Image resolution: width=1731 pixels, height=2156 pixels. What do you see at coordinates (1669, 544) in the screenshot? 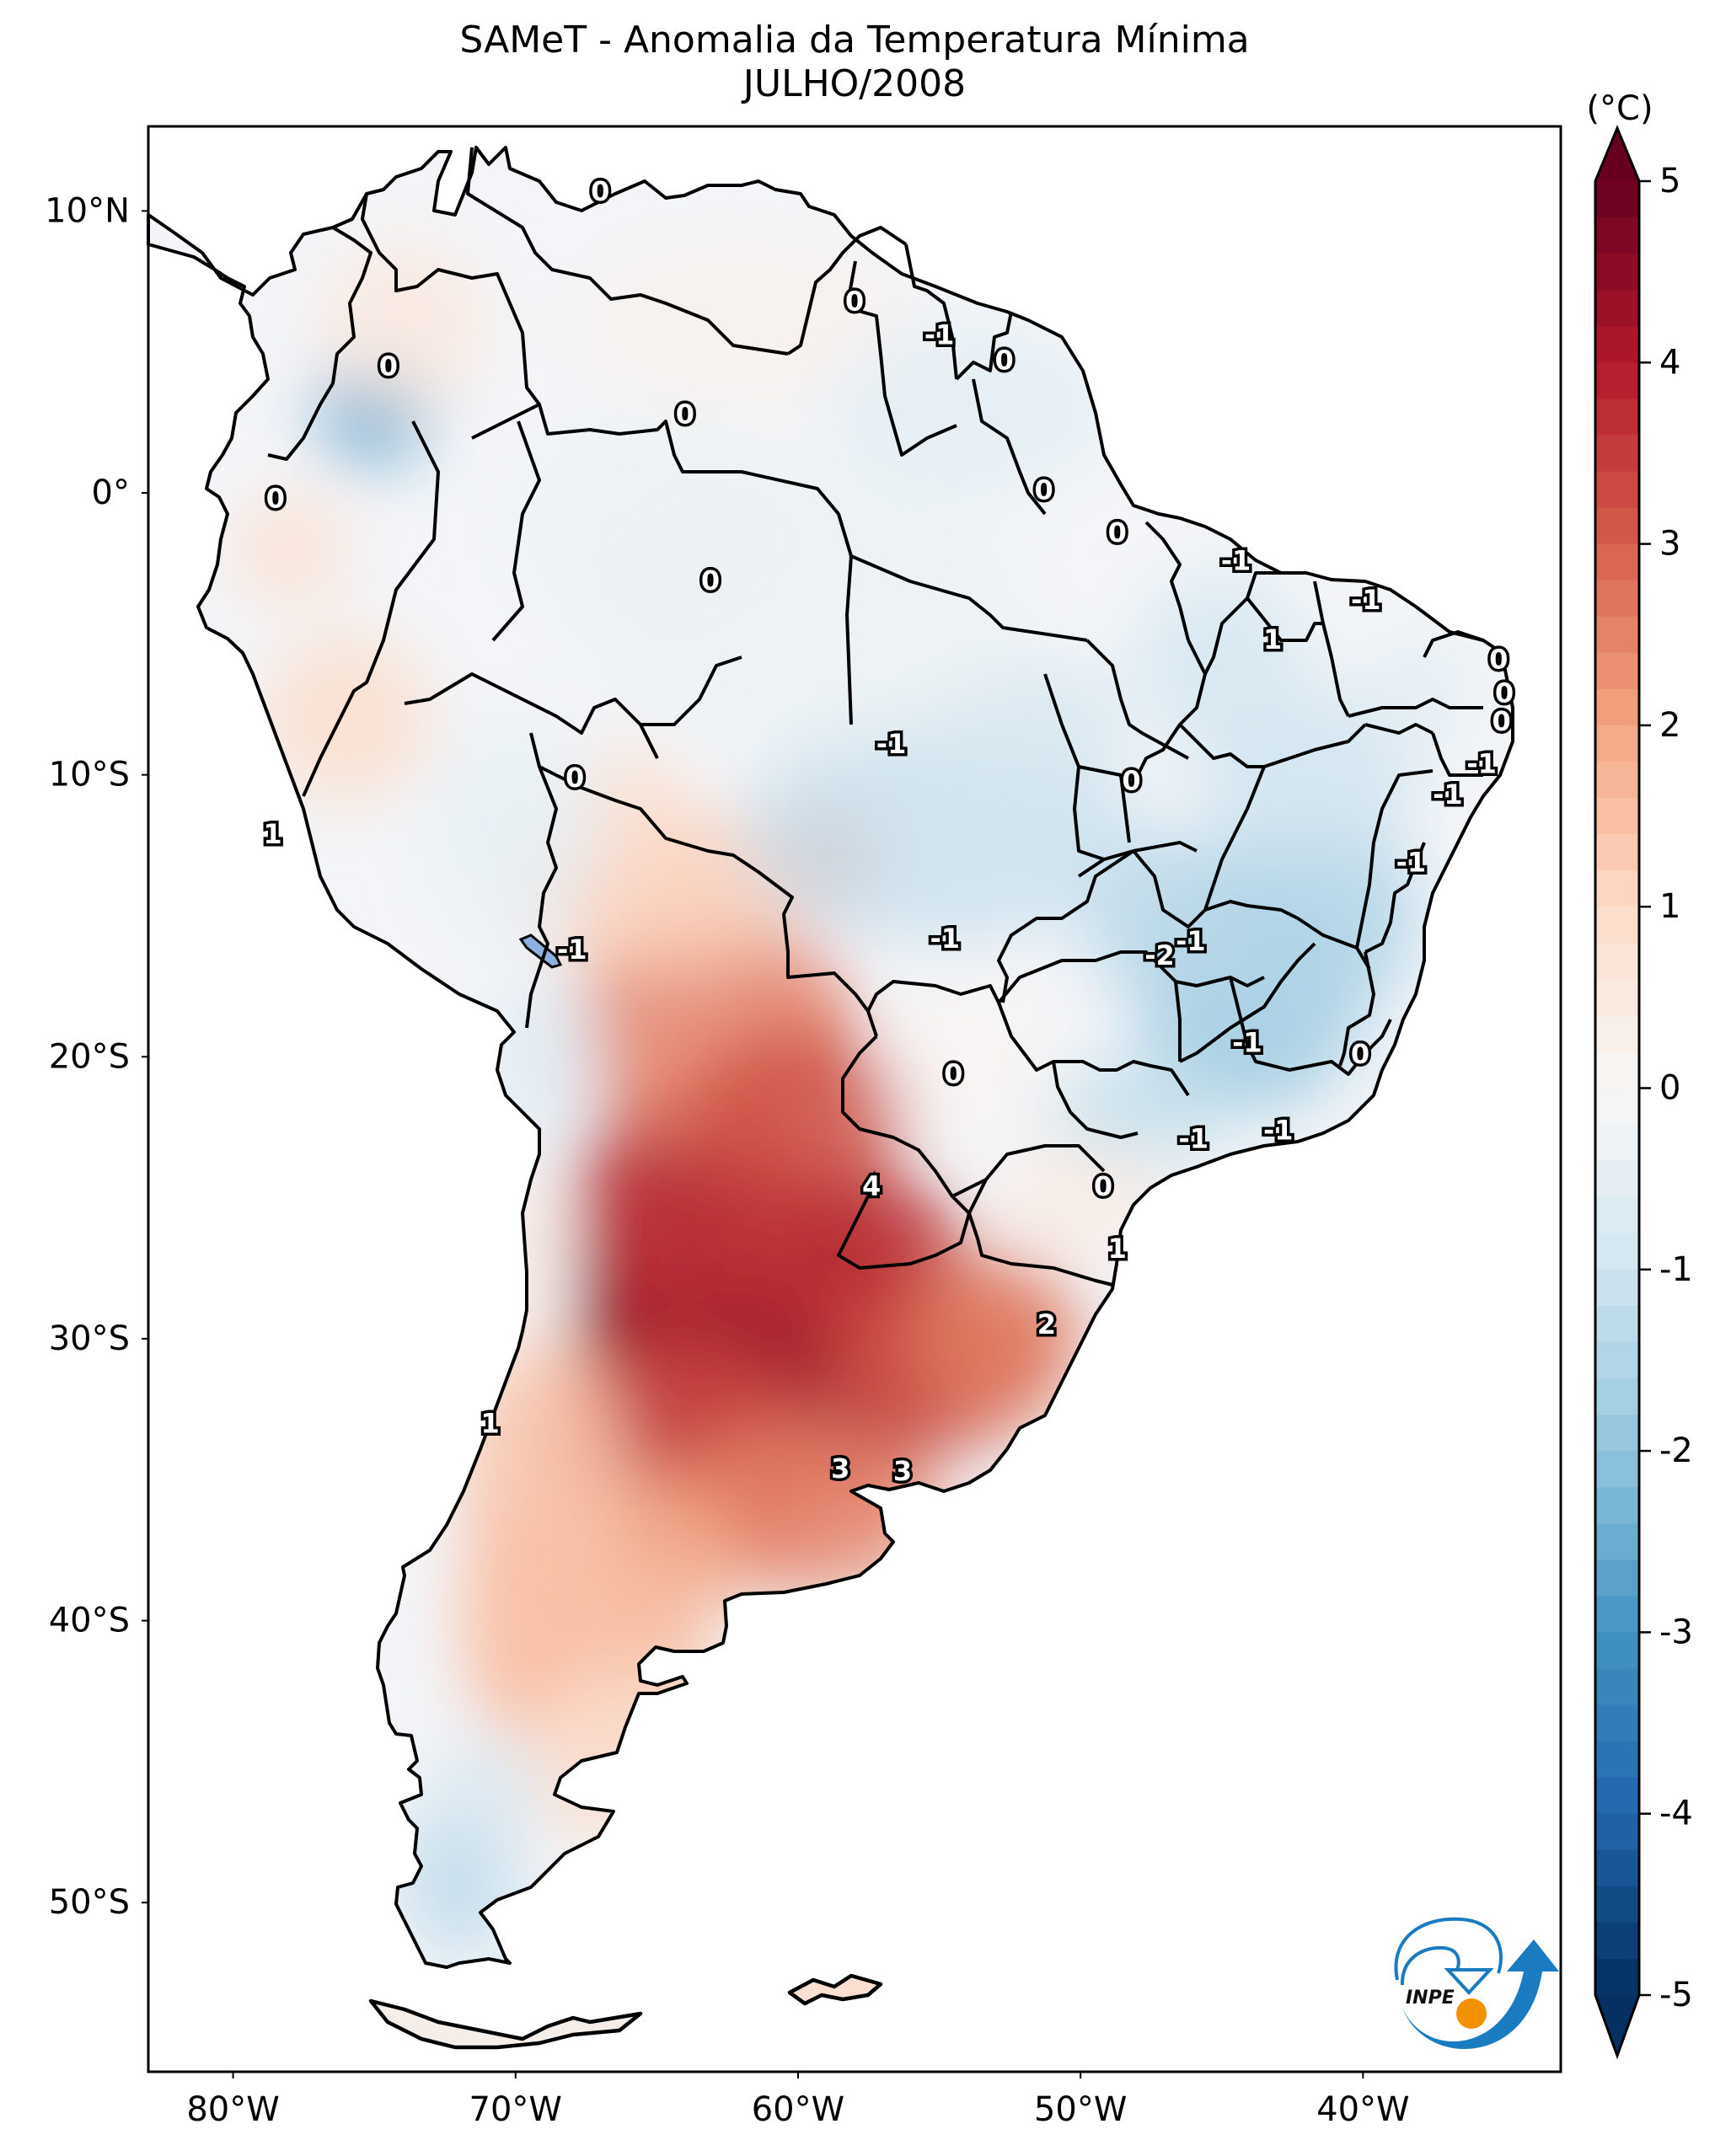
I see `colorbar-tick-label: 3` at bounding box center [1669, 544].